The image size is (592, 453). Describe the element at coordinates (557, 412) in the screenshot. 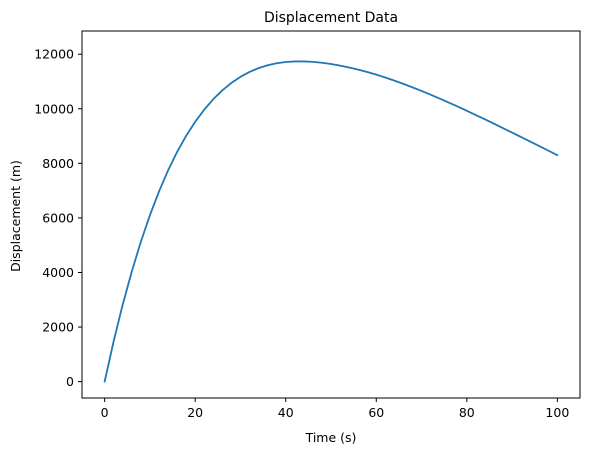

I see `x-tick-label: 100` at that location.